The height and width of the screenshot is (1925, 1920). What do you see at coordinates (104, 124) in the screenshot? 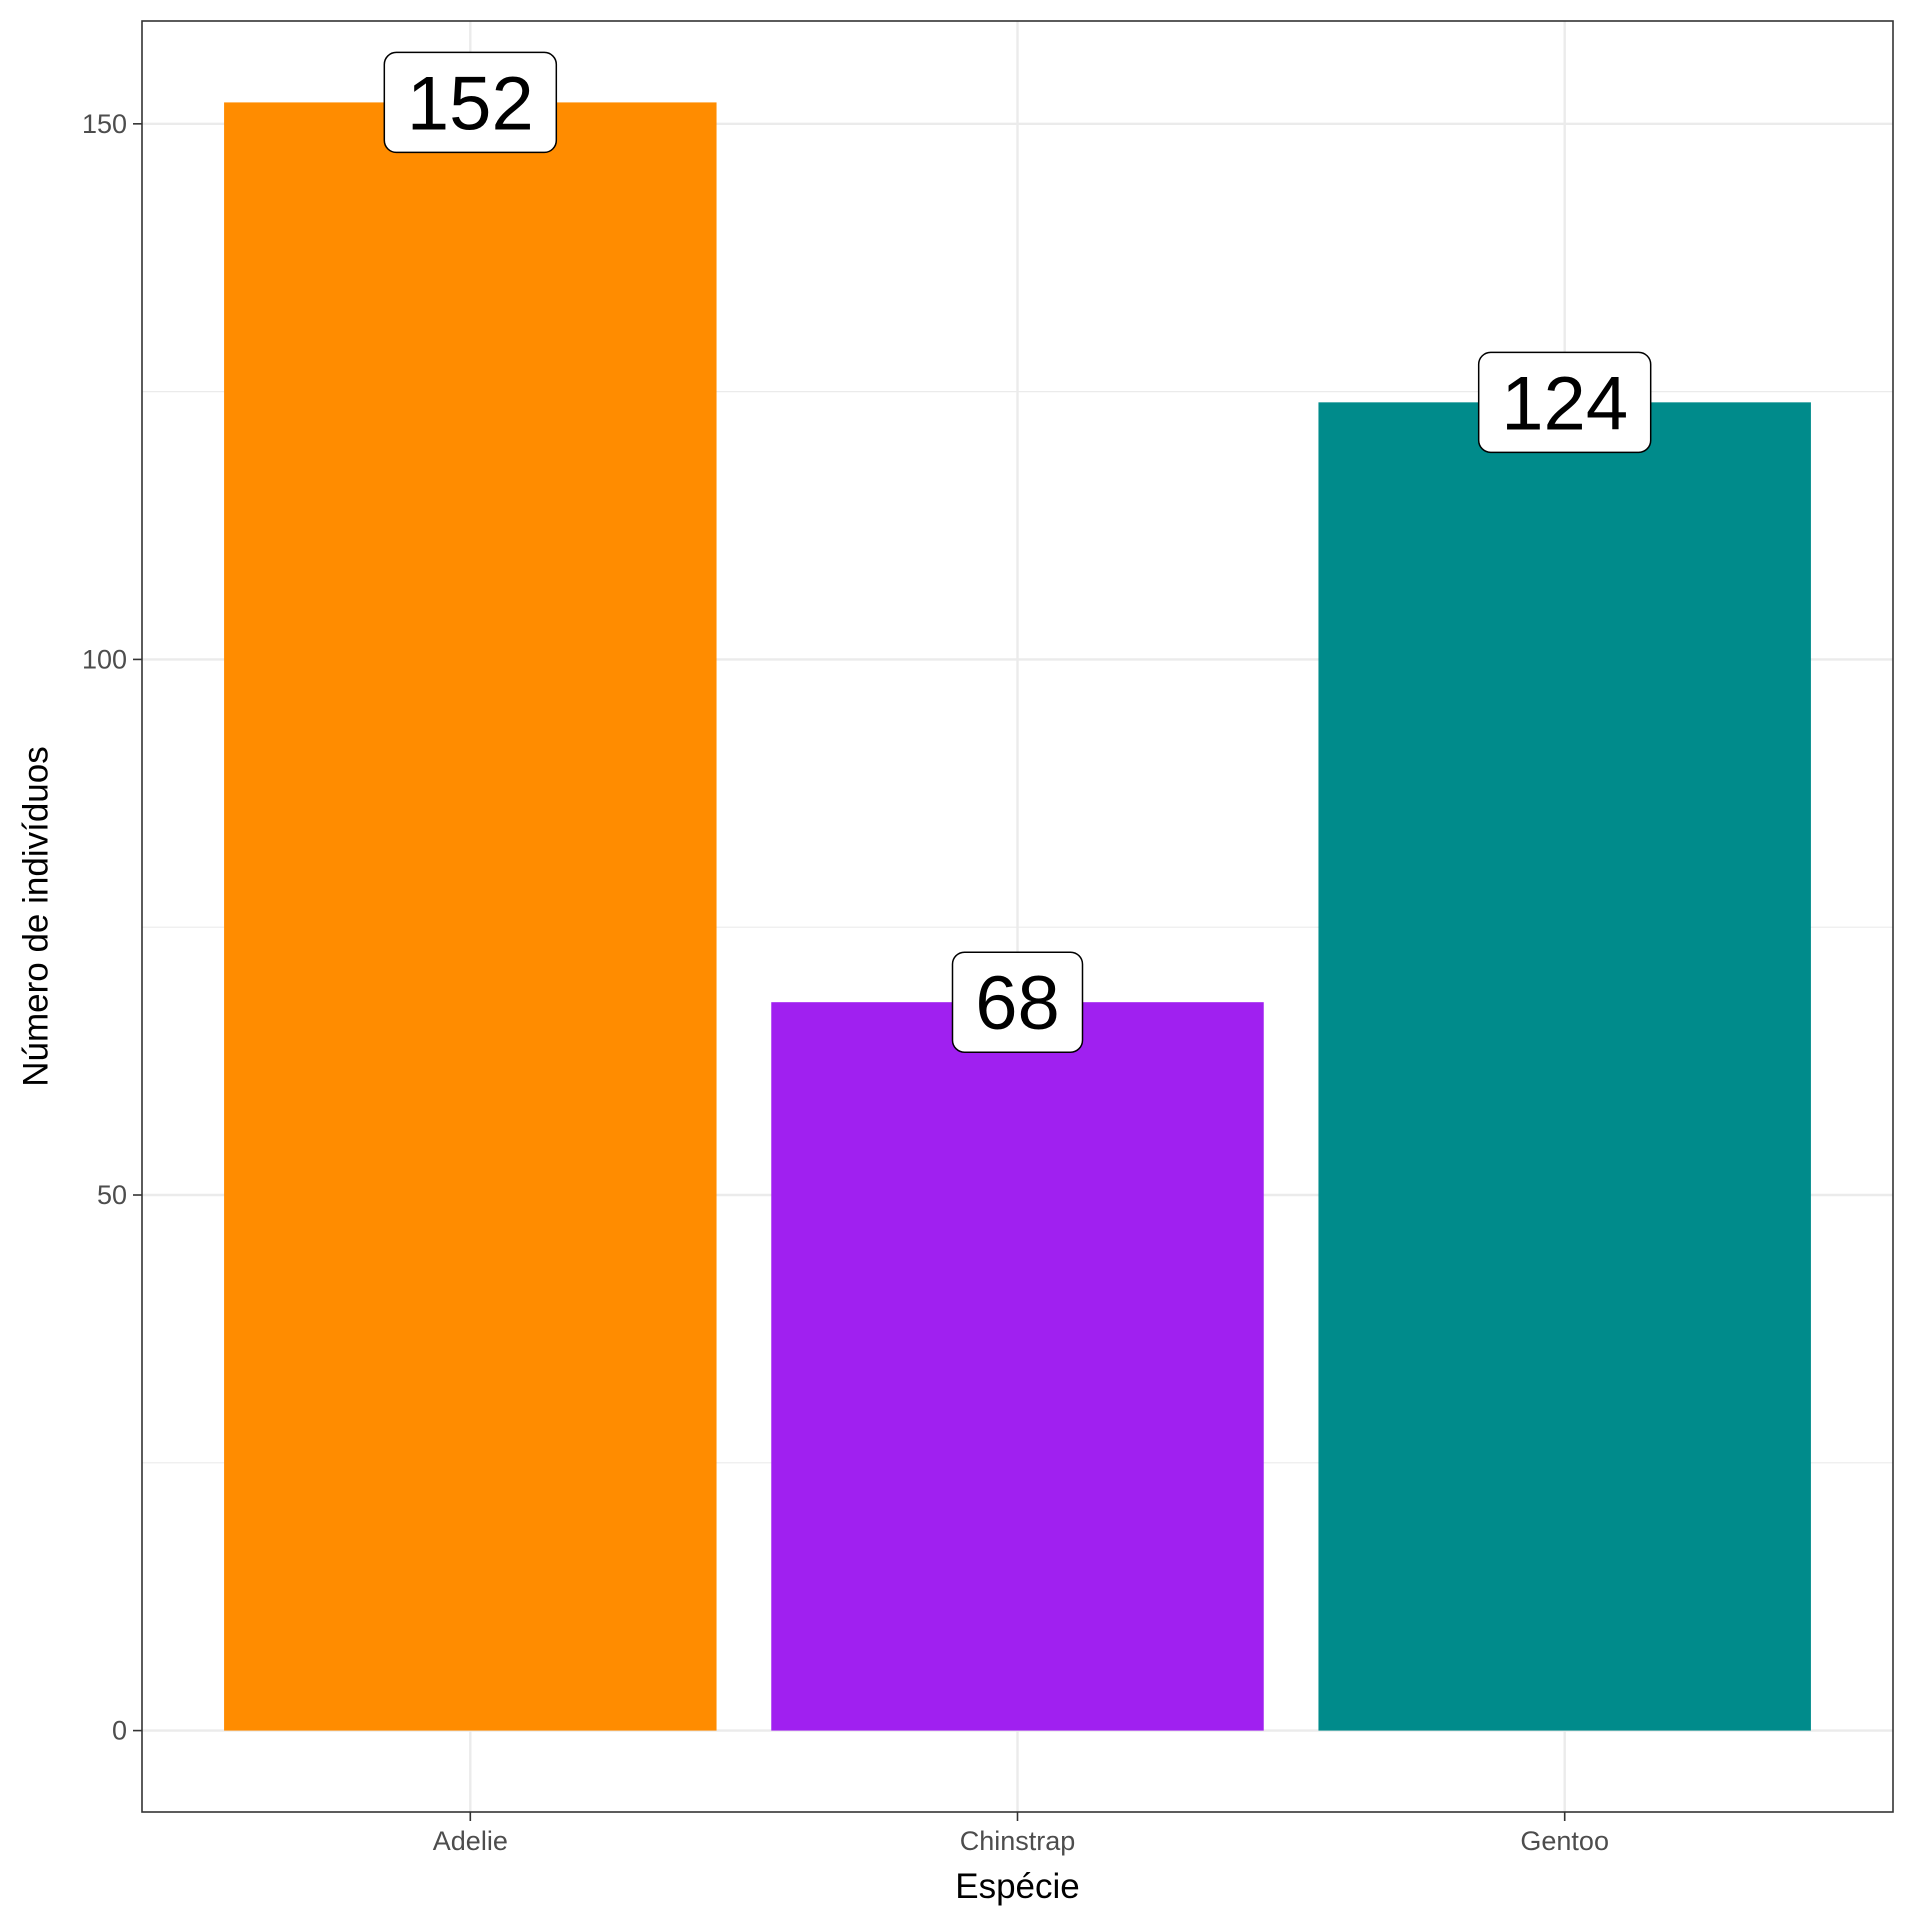
I see `y-tick-label: 150` at bounding box center [104, 124].